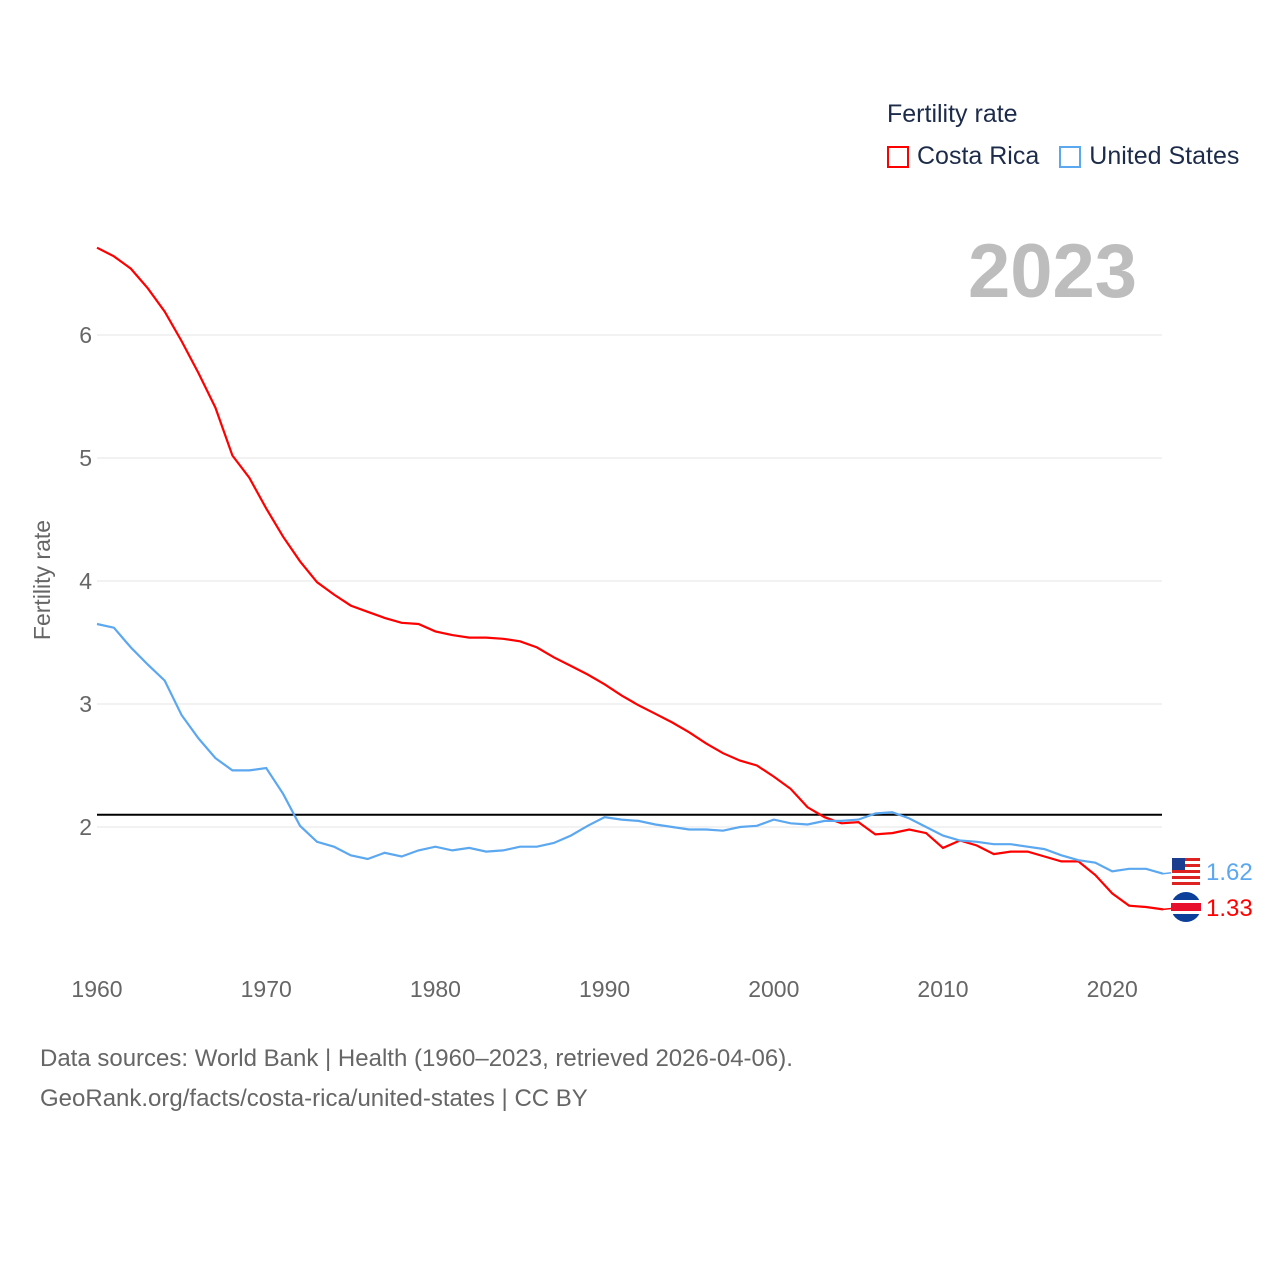  Describe the element at coordinates (1053, 271) in the screenshot. I see `year-label: 2023` at that location.